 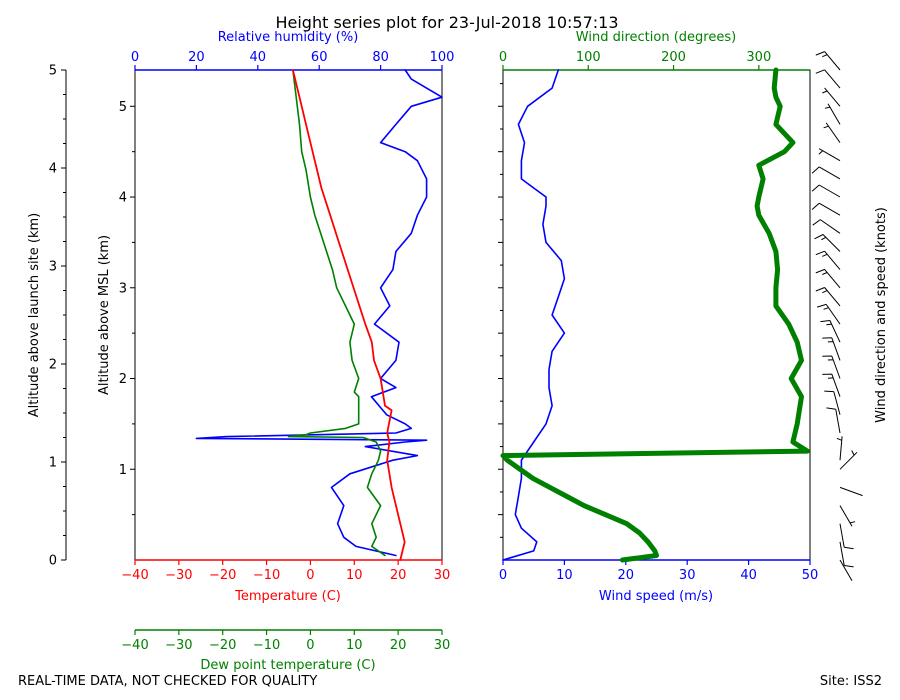 I want to click on right-panel-y-ticks, so click(x=500, y=310).